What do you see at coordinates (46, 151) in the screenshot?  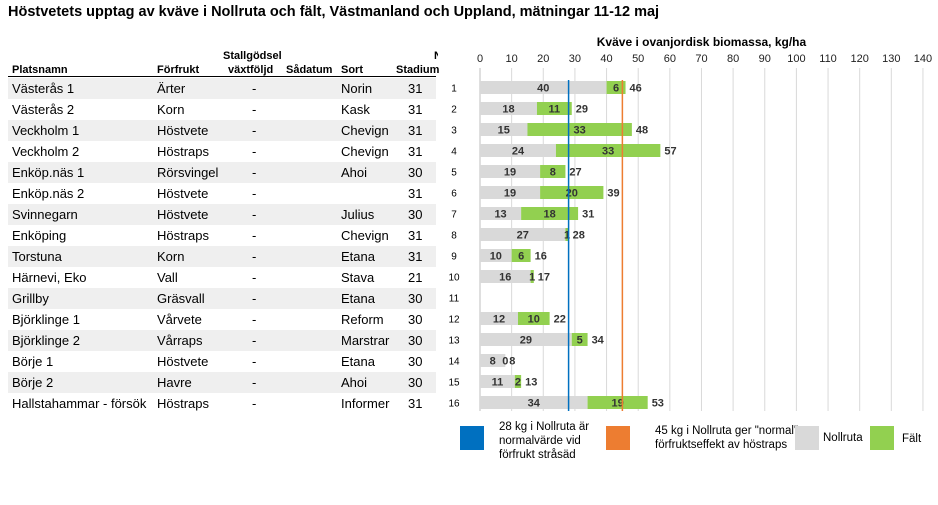 I see `cell-platsnamn: Veckholm 2` at bounding box center [46, 151].